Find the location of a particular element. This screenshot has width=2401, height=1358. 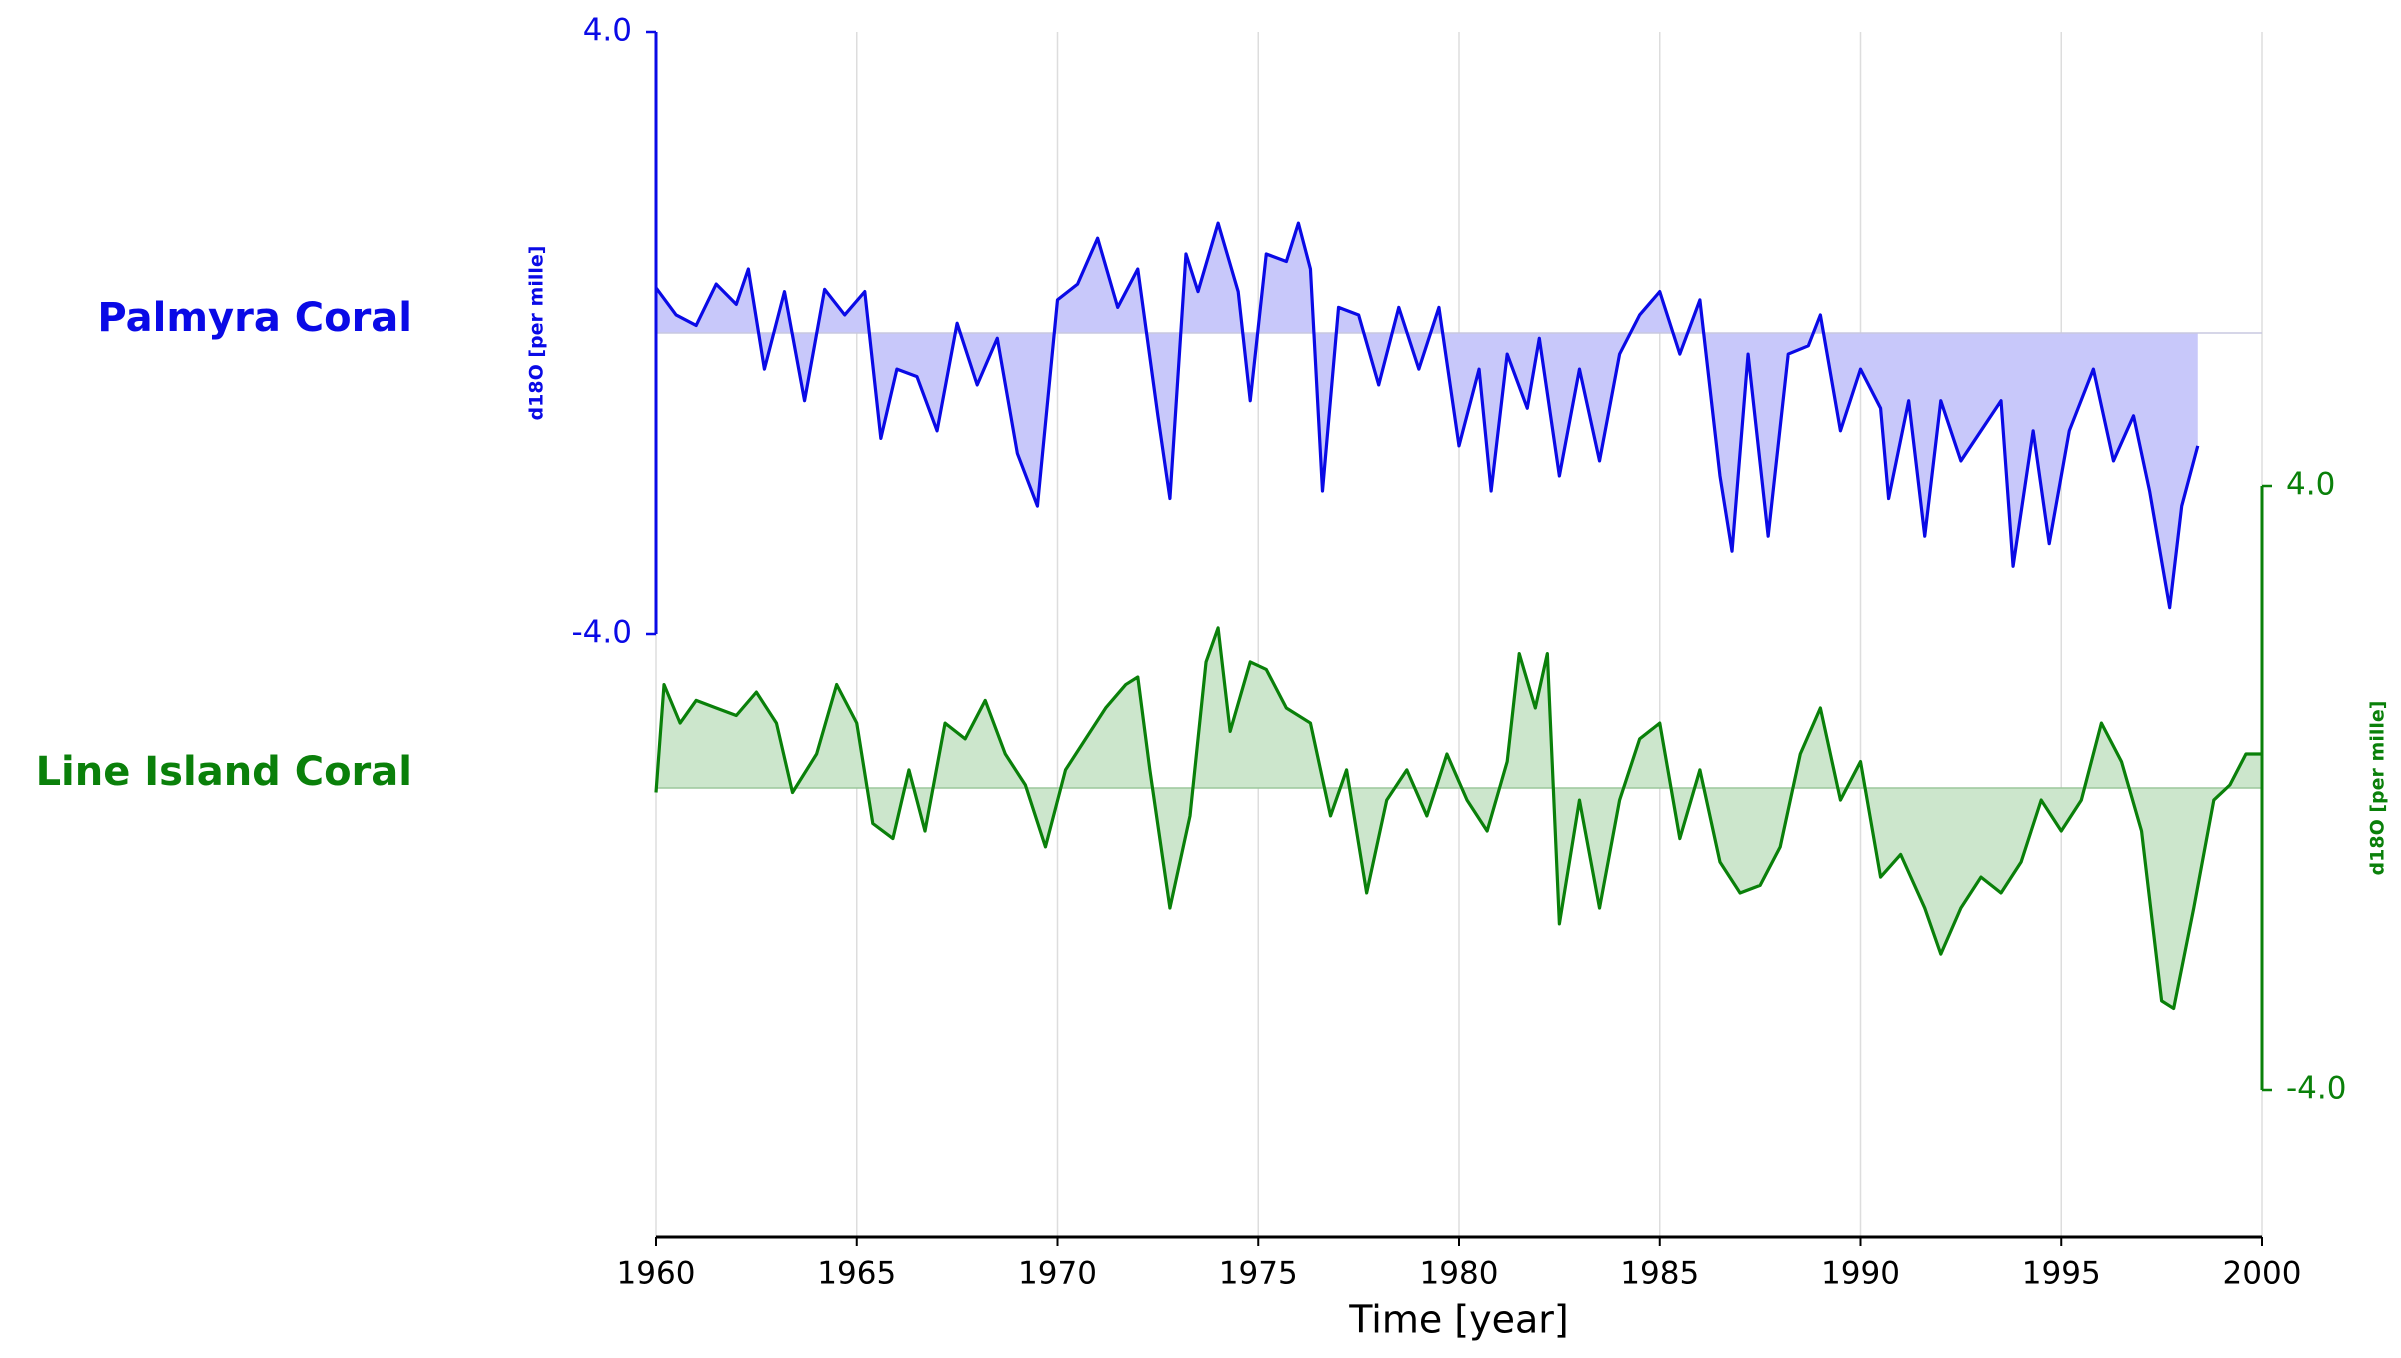

series-label: Palmyra Coral is located at coordinates (254, 318).